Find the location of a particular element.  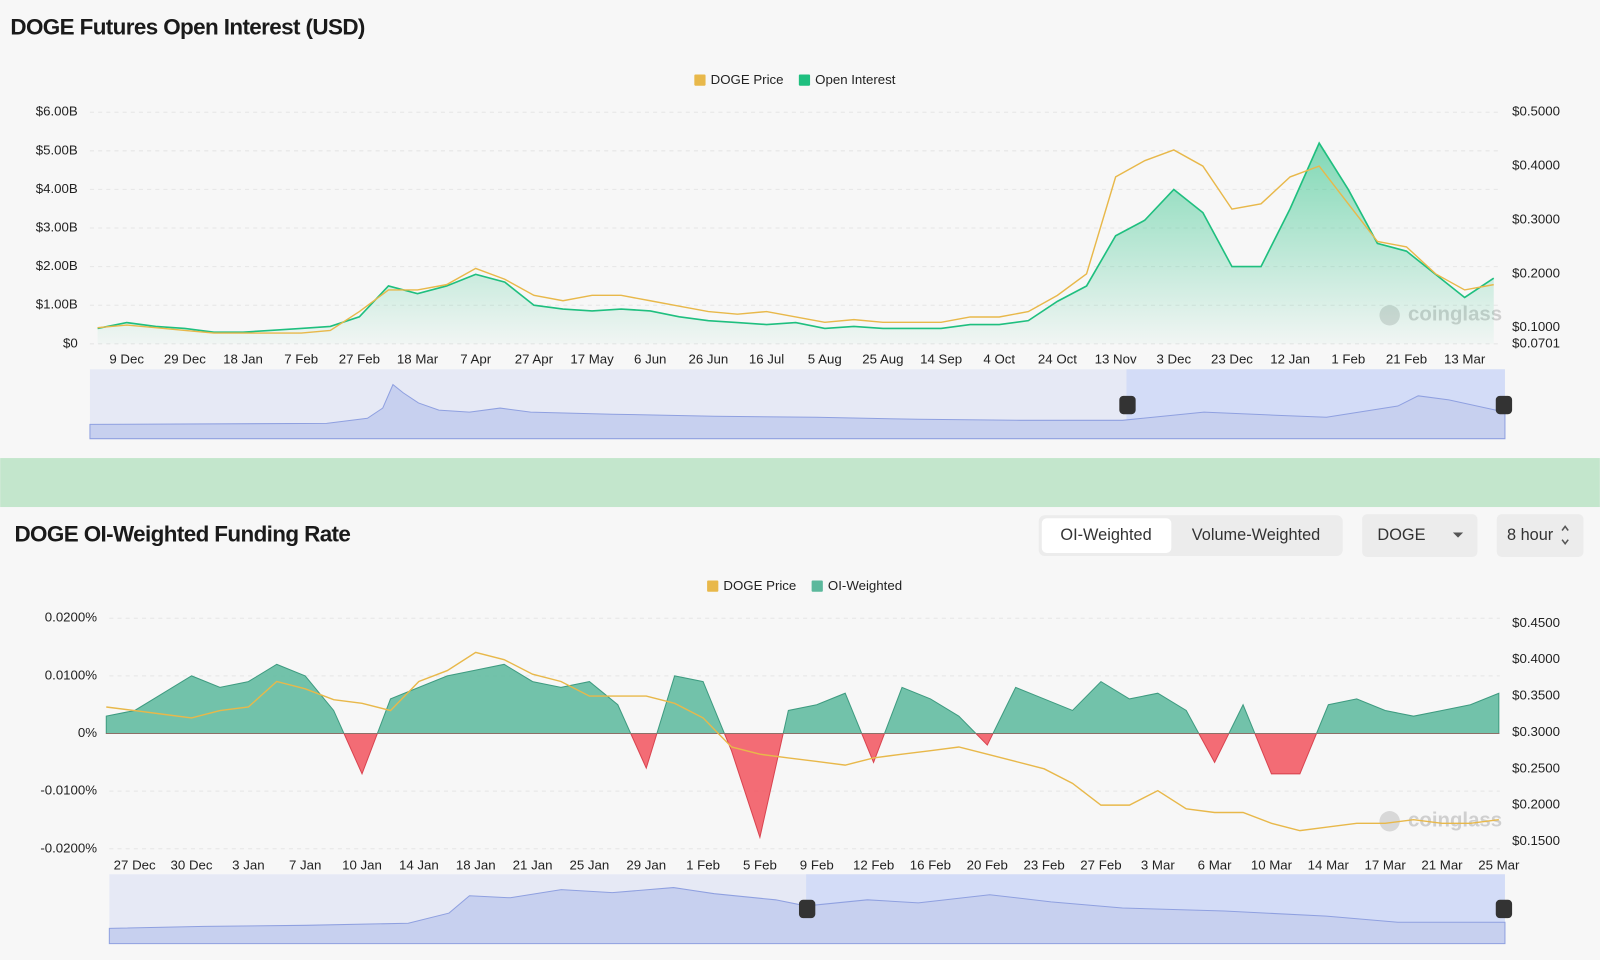

x-tick-label: 9 Feb is located at coordinates (817, 865).